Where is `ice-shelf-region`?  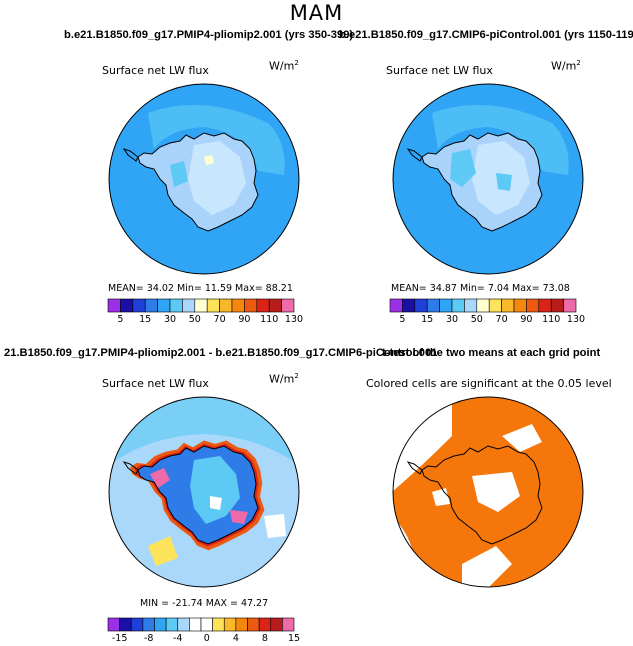 ice-shelf-region is located at coordinates (179, 174).